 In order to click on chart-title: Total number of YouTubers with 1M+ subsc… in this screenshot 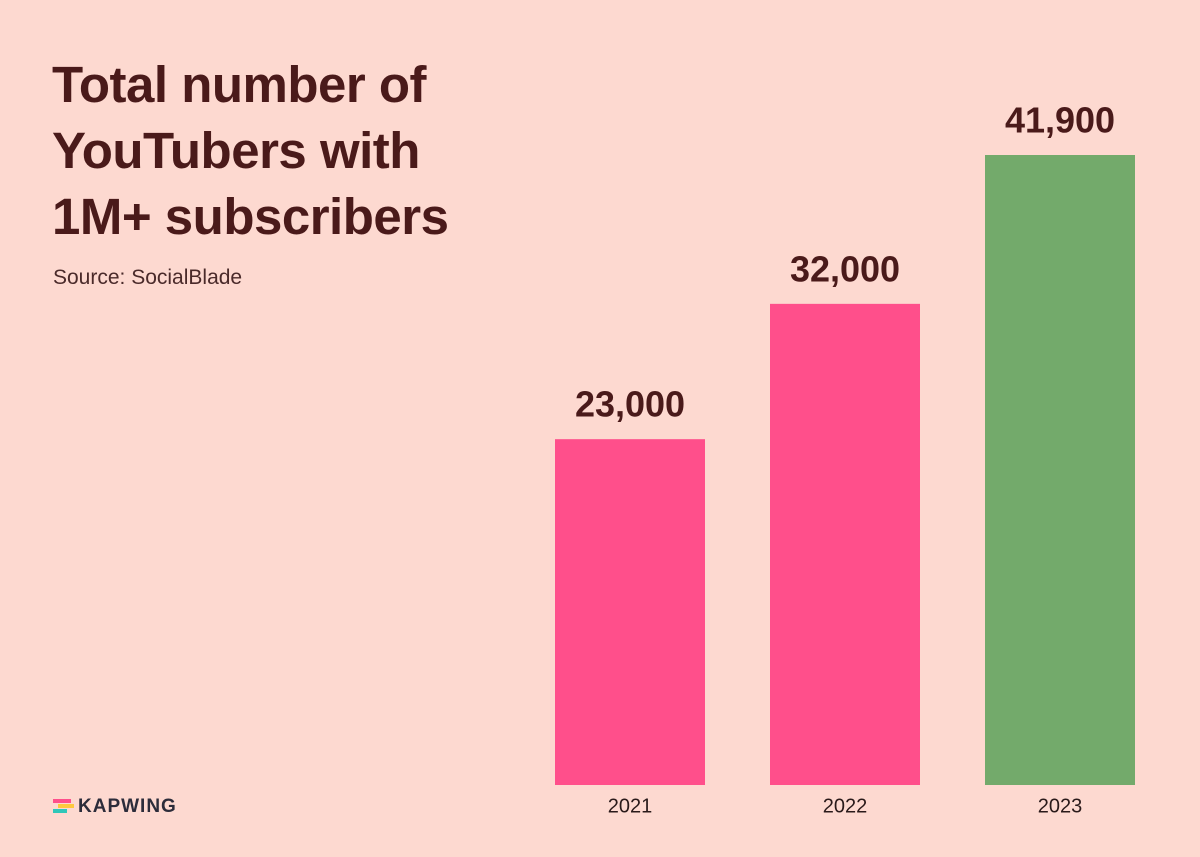, I will do `click(250, 150)`.